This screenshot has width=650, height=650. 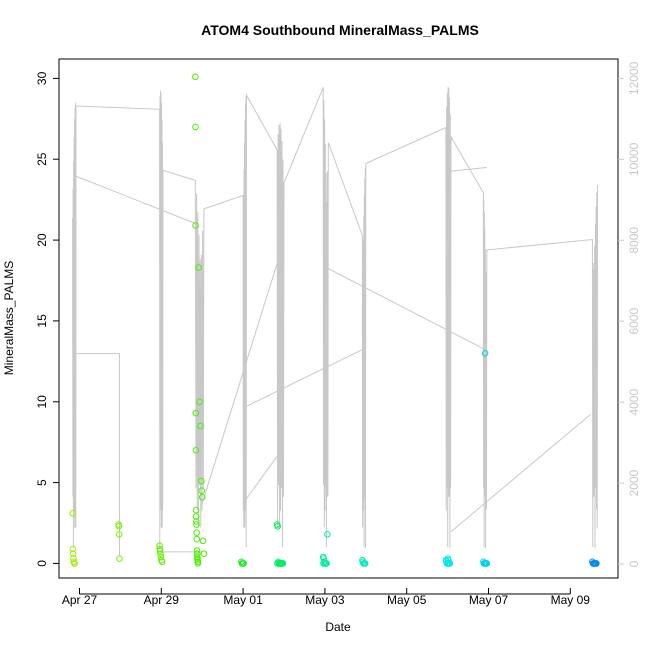 I want to click on x-tick-label: May 05, so click(x=407, y=600).